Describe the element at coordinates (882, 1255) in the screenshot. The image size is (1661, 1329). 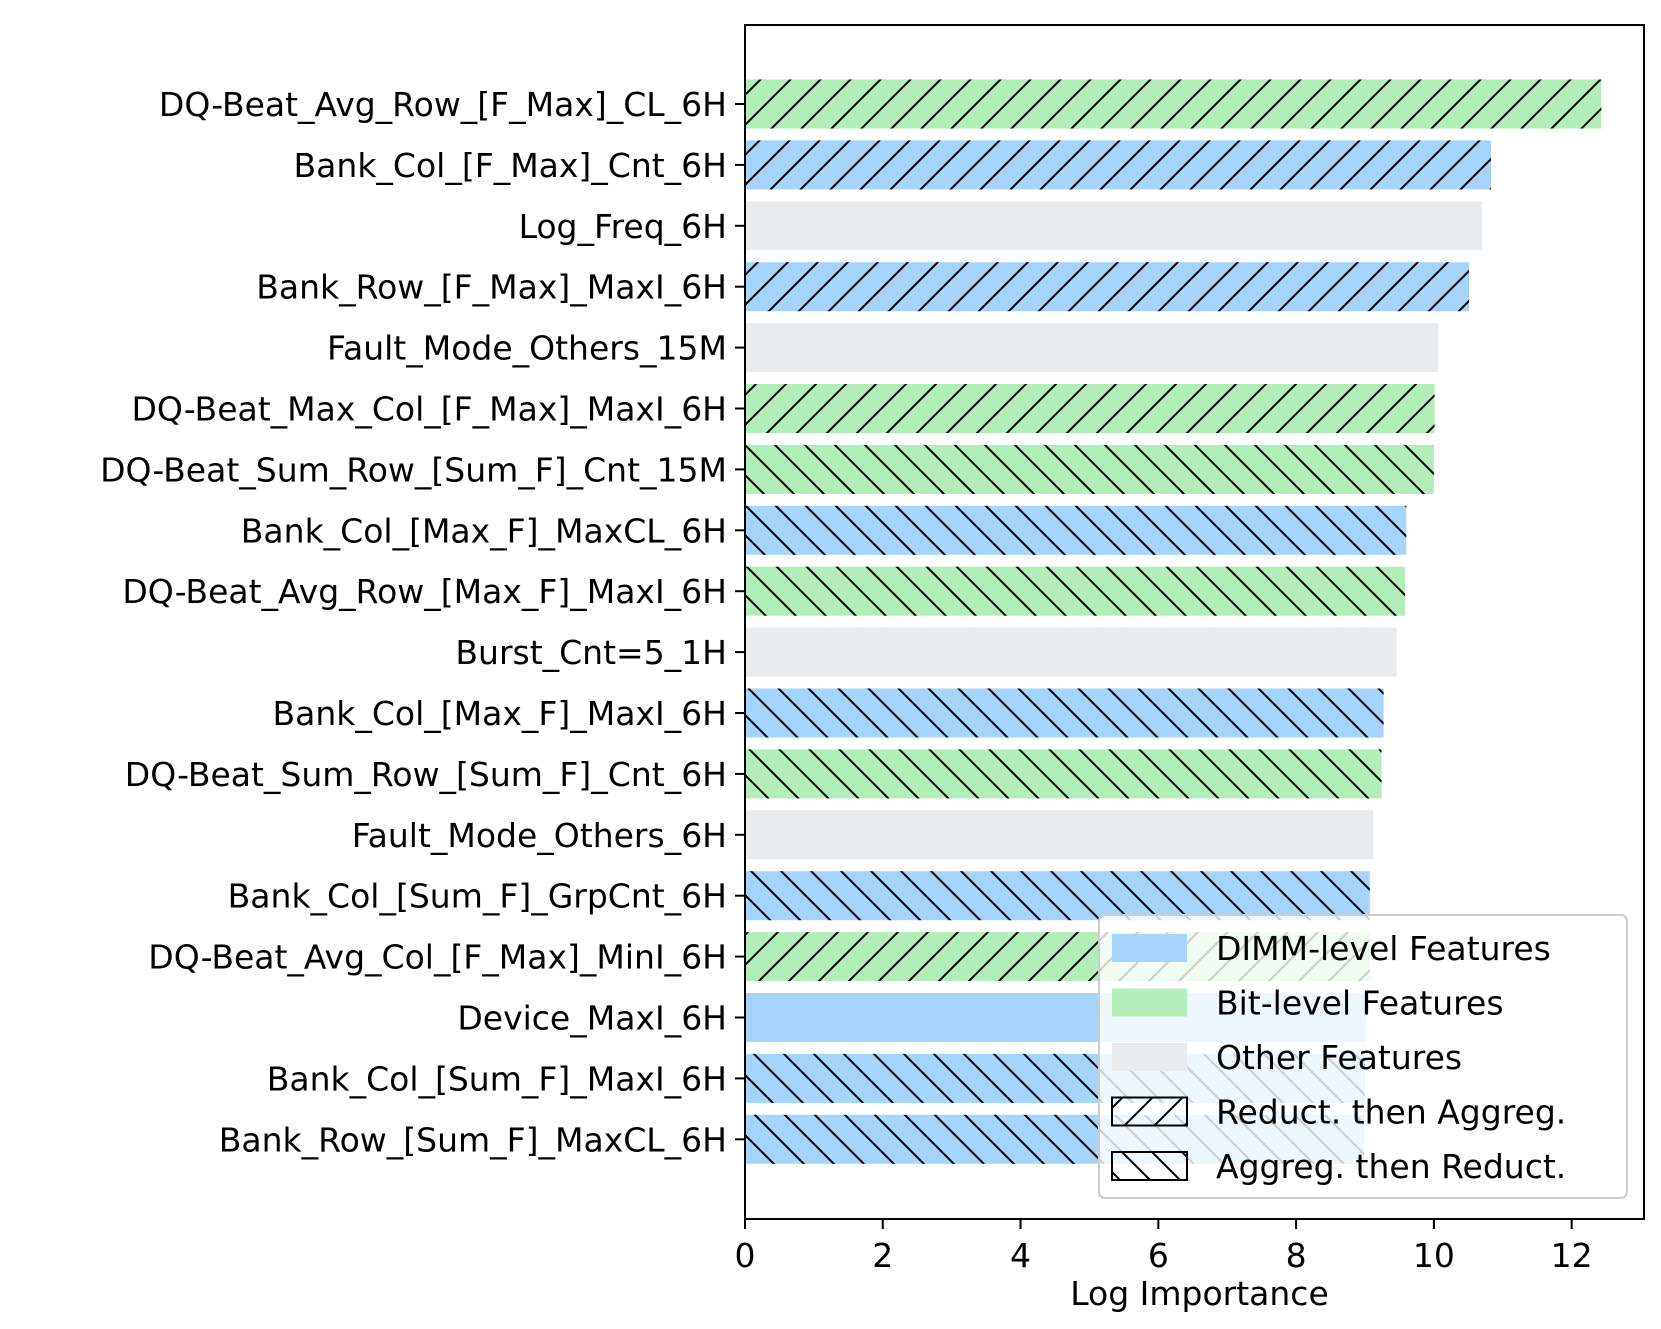
I see `x-tick-label: 2` at that location.